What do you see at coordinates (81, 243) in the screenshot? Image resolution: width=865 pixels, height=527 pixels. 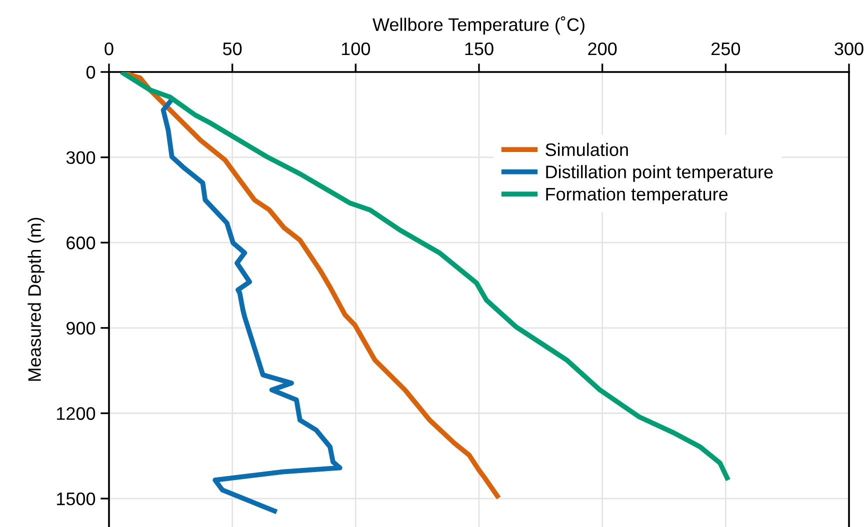 I see `y-tick-label: 600` at bounding box center [81, 243].